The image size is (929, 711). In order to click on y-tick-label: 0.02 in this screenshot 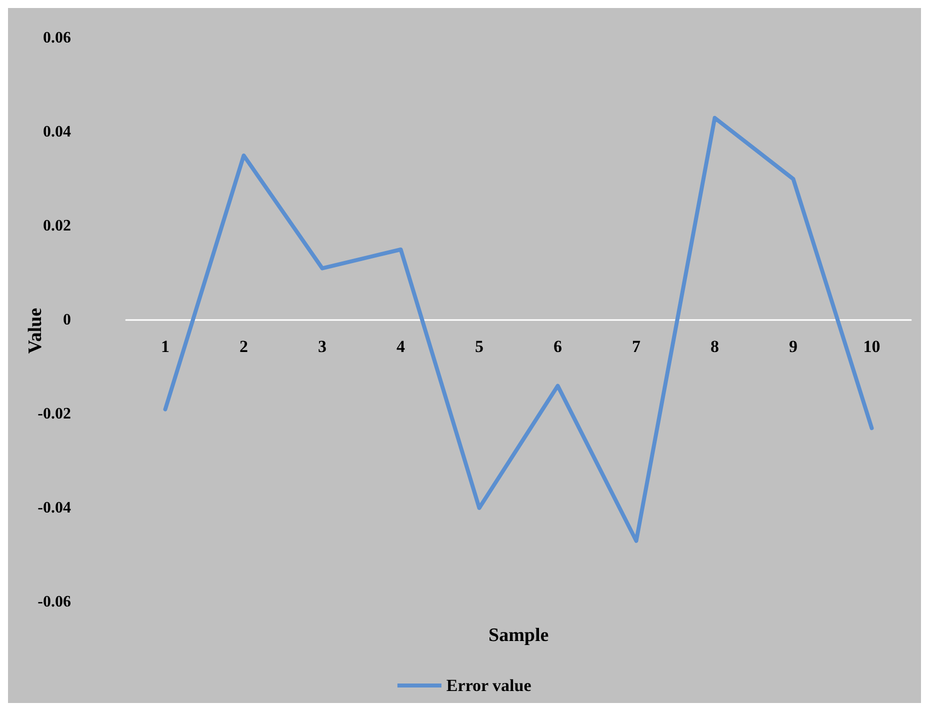, I will do `click(57, 226)`.